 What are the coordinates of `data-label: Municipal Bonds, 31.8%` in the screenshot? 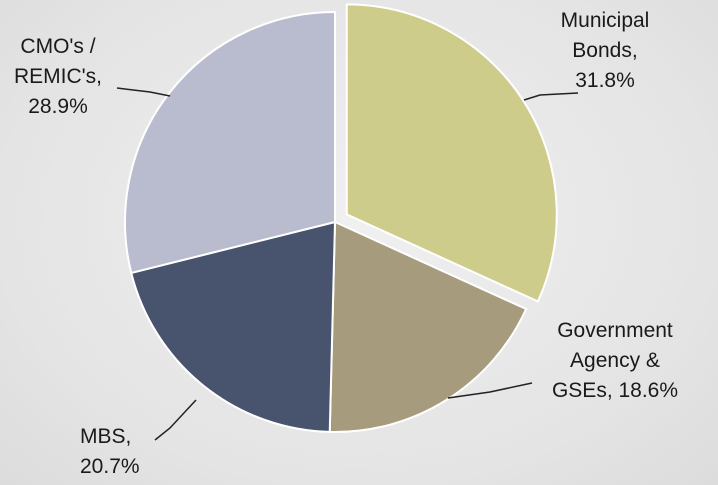 It's located at (605, 50).